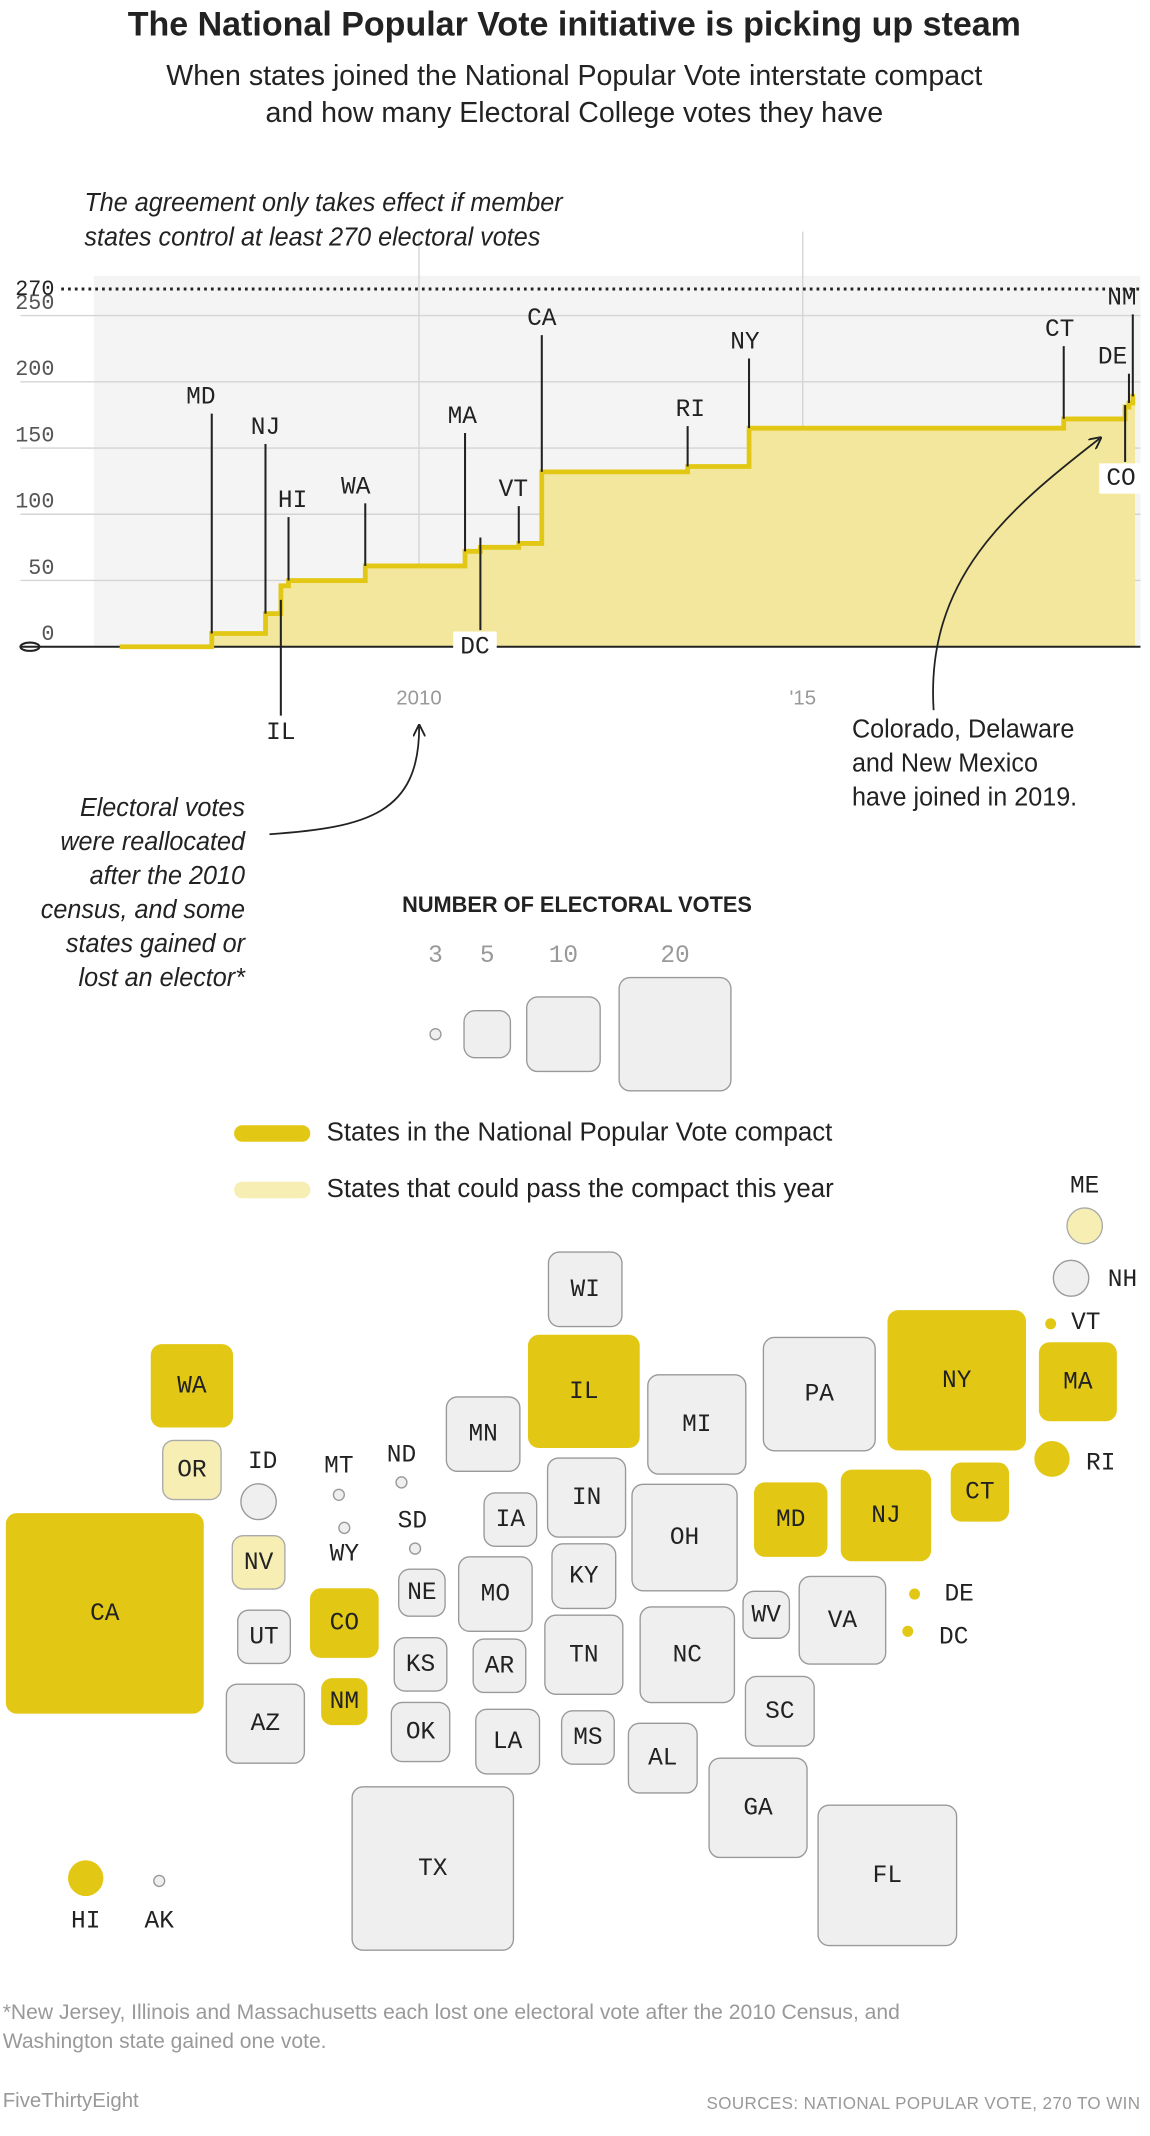  Describe the element at coordinates (162, 808) in the screenshot. I see `annotation: Electoral votes` at that location.